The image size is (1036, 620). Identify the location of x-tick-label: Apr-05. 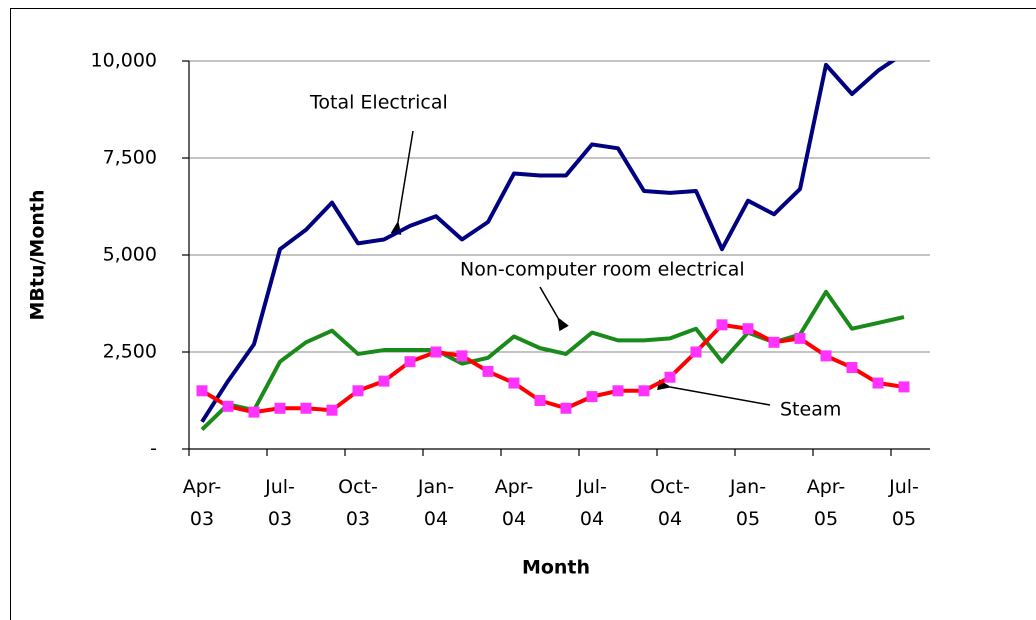
(826, 503).